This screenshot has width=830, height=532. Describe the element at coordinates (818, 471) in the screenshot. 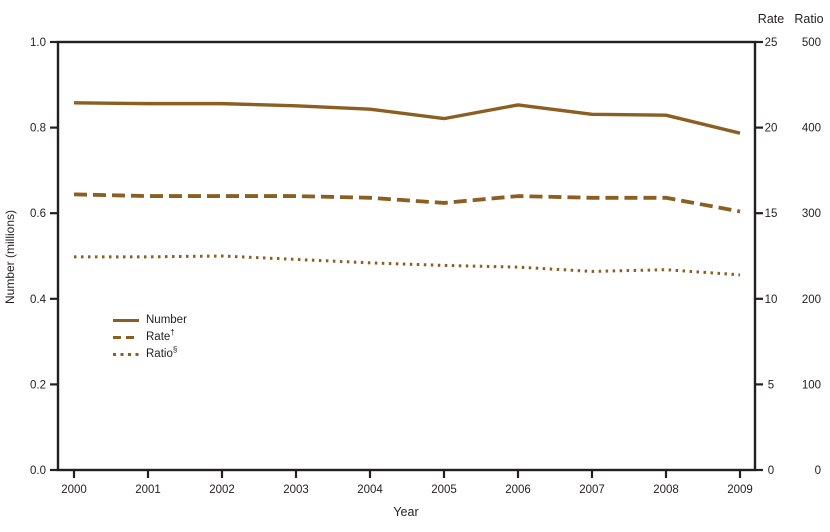

I see `ratio-axis-tick-label: 0` at that location.